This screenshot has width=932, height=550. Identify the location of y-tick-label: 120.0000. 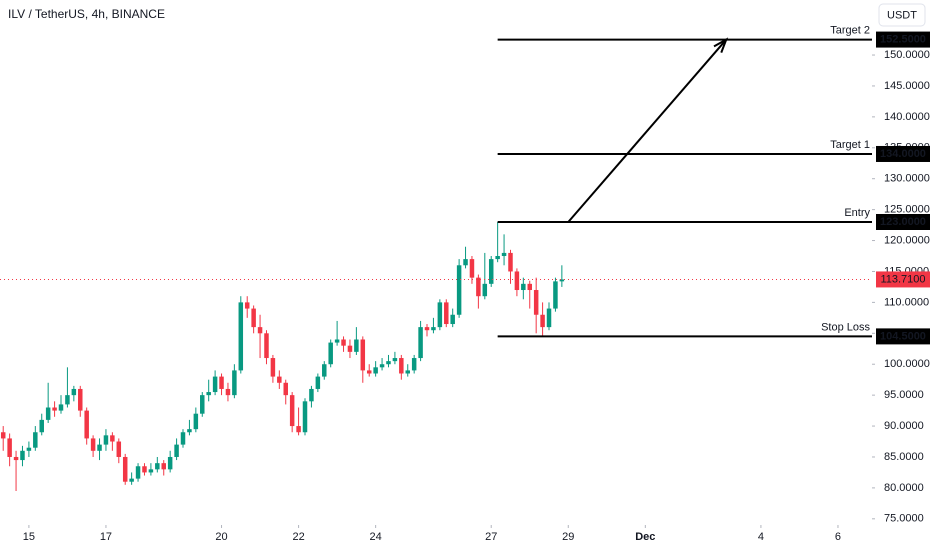
(907, 240).